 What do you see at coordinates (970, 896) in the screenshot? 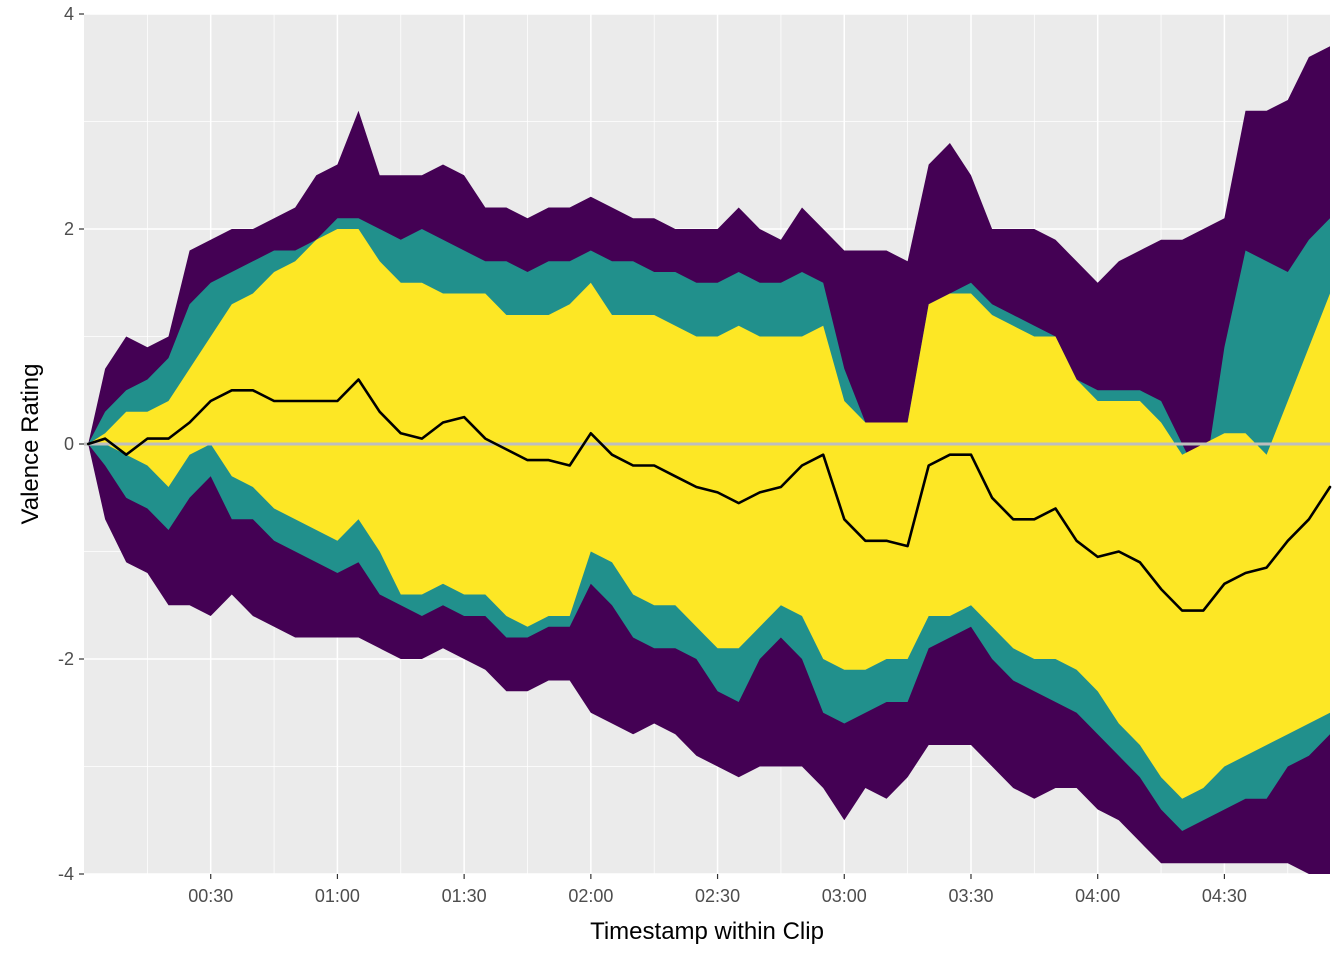
I see `x-tick-label: 03:30` at bounding box center [970, 896].